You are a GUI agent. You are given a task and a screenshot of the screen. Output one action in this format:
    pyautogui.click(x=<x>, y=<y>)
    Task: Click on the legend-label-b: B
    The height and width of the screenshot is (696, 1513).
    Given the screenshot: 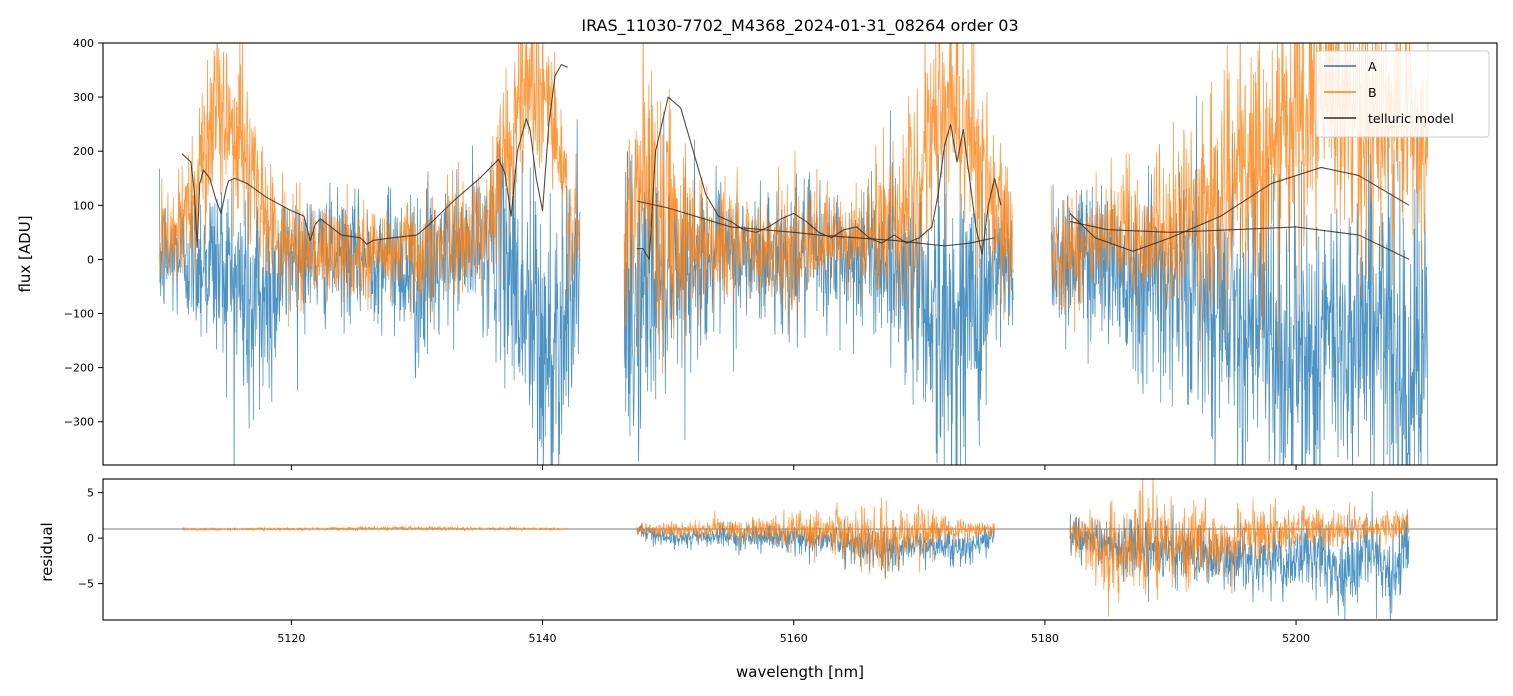 What is the action you would take?
    pyautogui.click(x=1372, y=92)
    